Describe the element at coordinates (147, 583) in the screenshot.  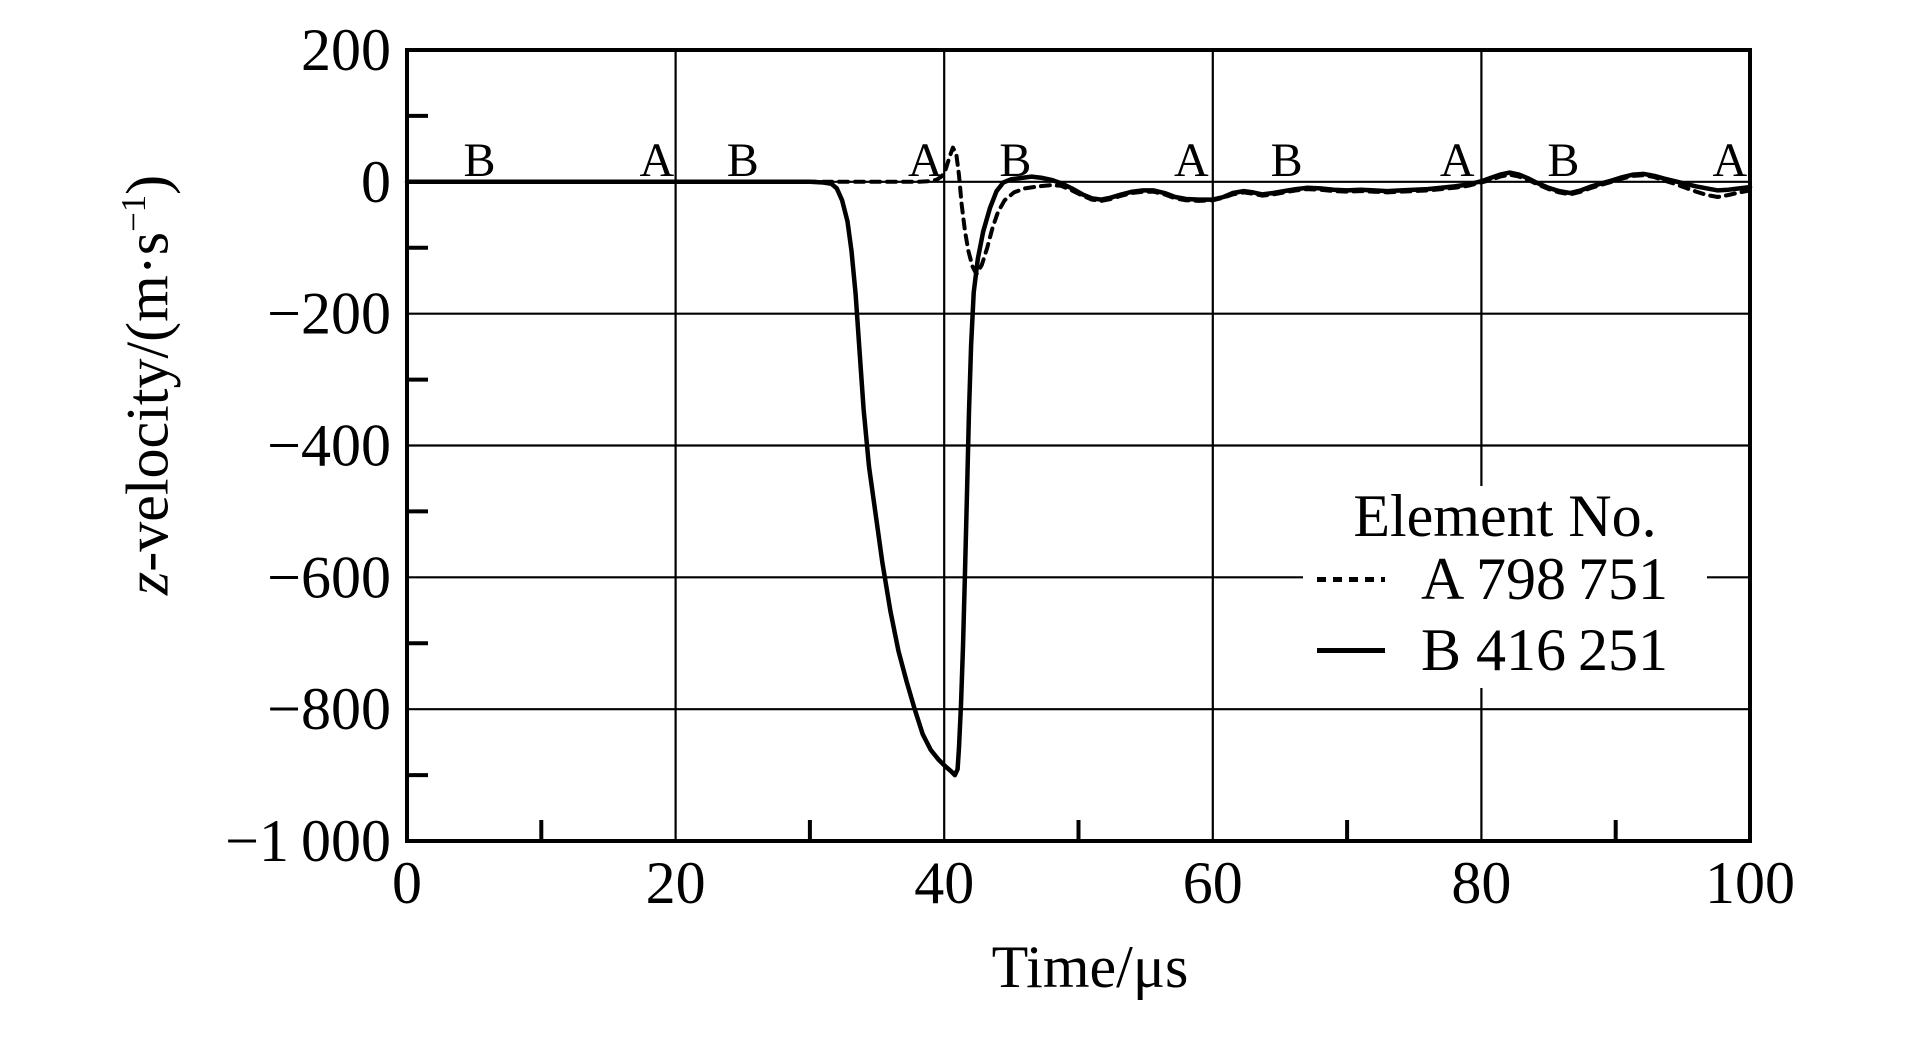
I see `y-axis-title-italic-z: z` at that location.